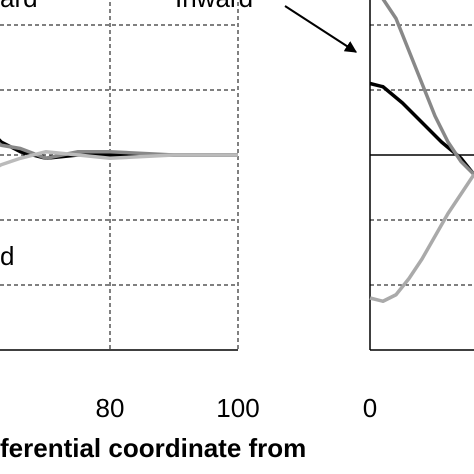 The height and width of the screenshot is (474, 474). What do you see at coordinates (321, 29) in the screenshot?
I see `annotation-arrow` at bounding box center [321, 29].